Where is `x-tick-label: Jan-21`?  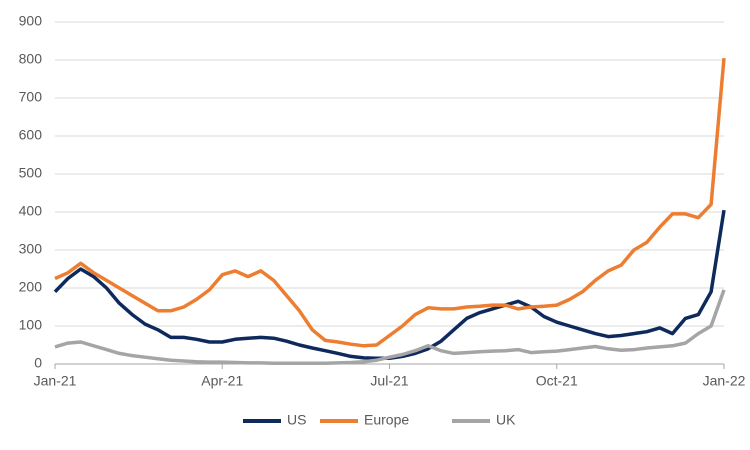
x-tick-label: Jan-21 is located at coordinates (55, 381).